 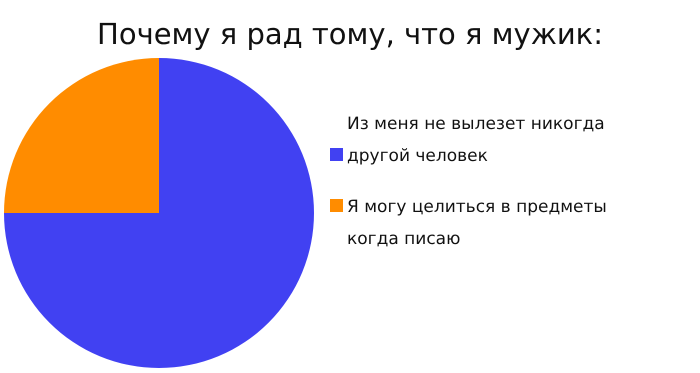 What do you see at coordinates (477, 223) in the screenshot?
I see `legend-label: Я могу целиться в предметы когда писаю` at bounding box center [477, 223].